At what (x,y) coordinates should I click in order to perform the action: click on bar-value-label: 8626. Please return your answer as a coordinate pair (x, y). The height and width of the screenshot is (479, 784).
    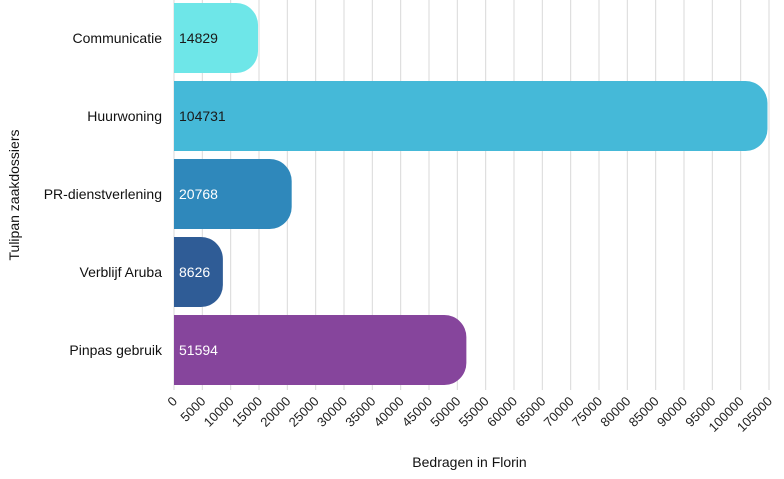
    Looking at the image, I should click on (194, 272).